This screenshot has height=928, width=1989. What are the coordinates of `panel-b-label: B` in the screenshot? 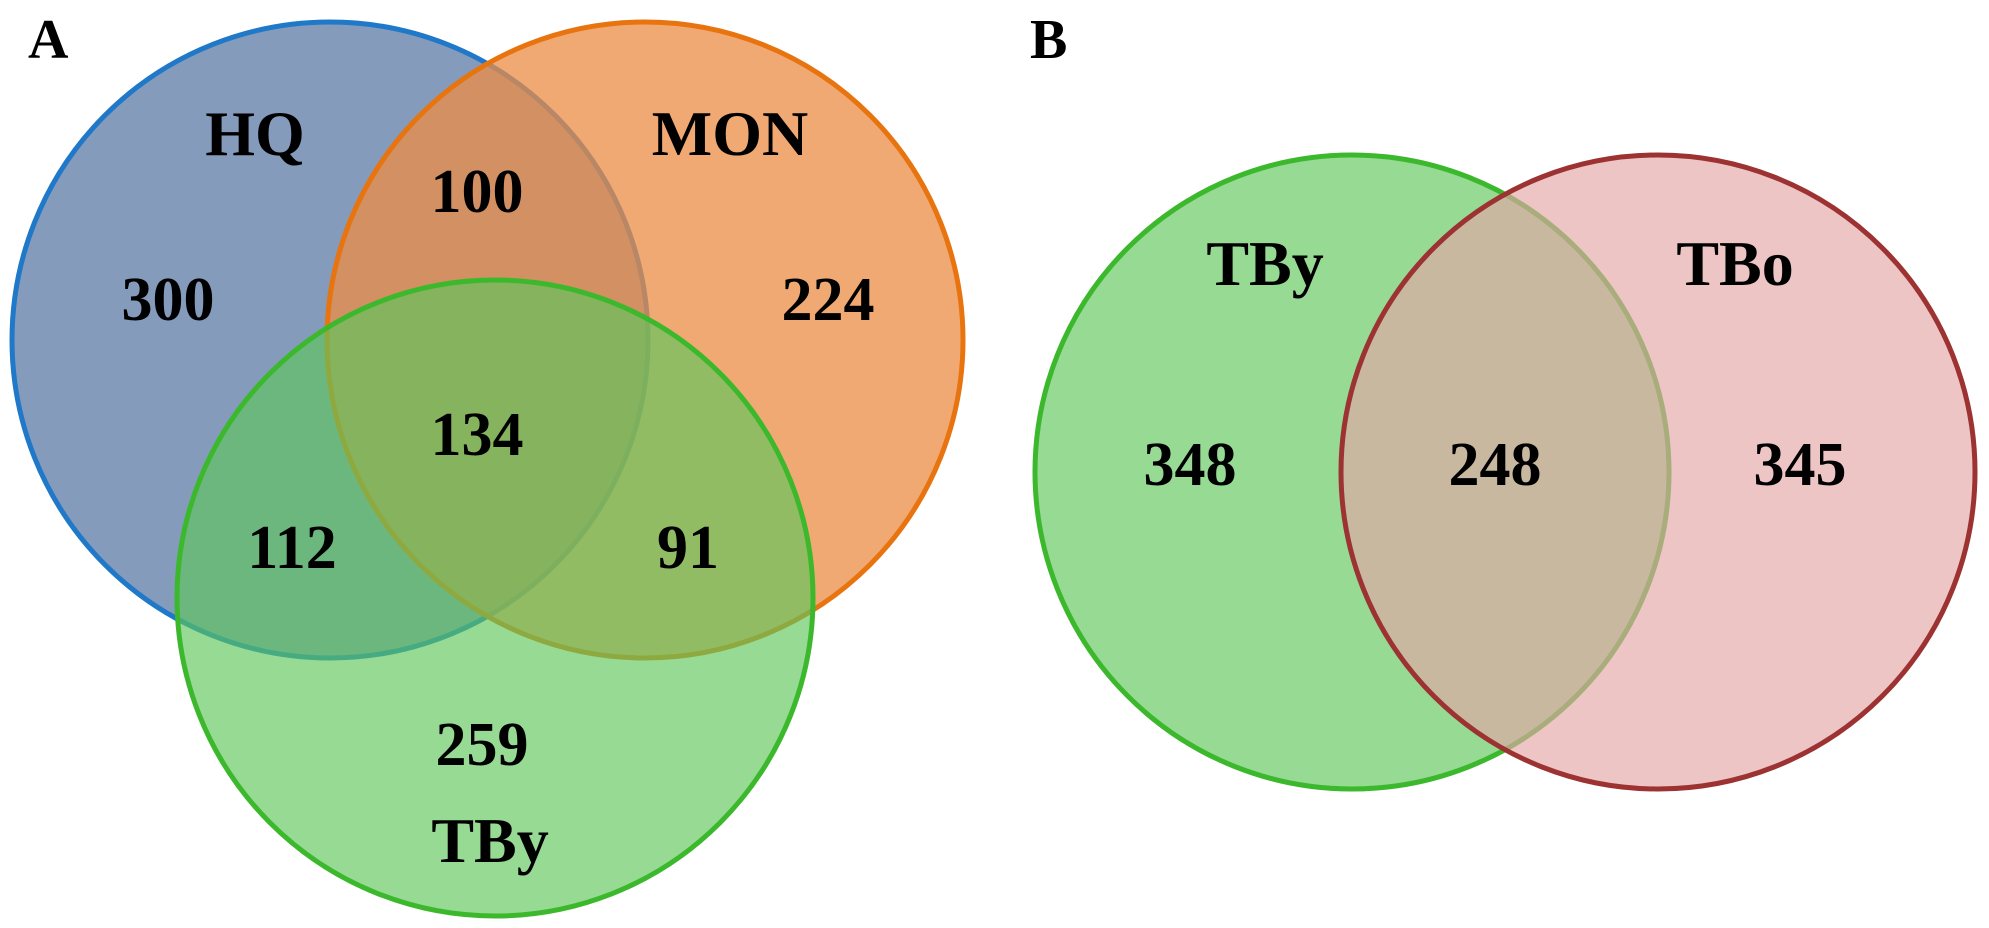 It's located at (1048, 40).